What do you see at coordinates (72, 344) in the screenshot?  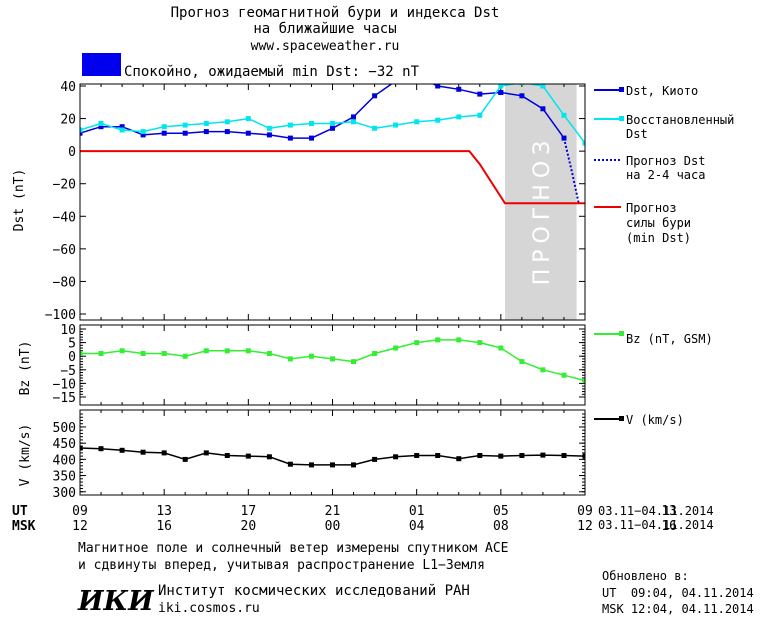 I see `y-tick-label: 5` at bounding box center [72, 344].